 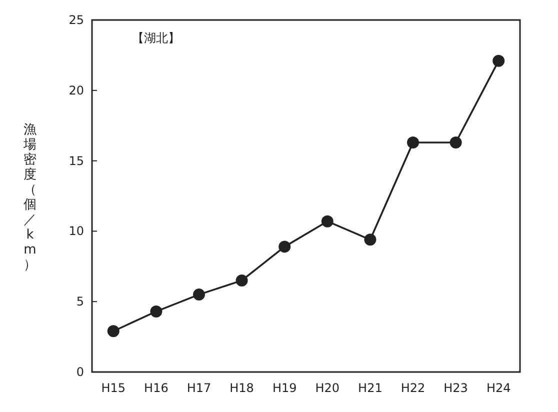 What do you see at coordinates (76, 20) in the screenshot?
I see `y-tick-label: 25` at bounding box center [76, 20].